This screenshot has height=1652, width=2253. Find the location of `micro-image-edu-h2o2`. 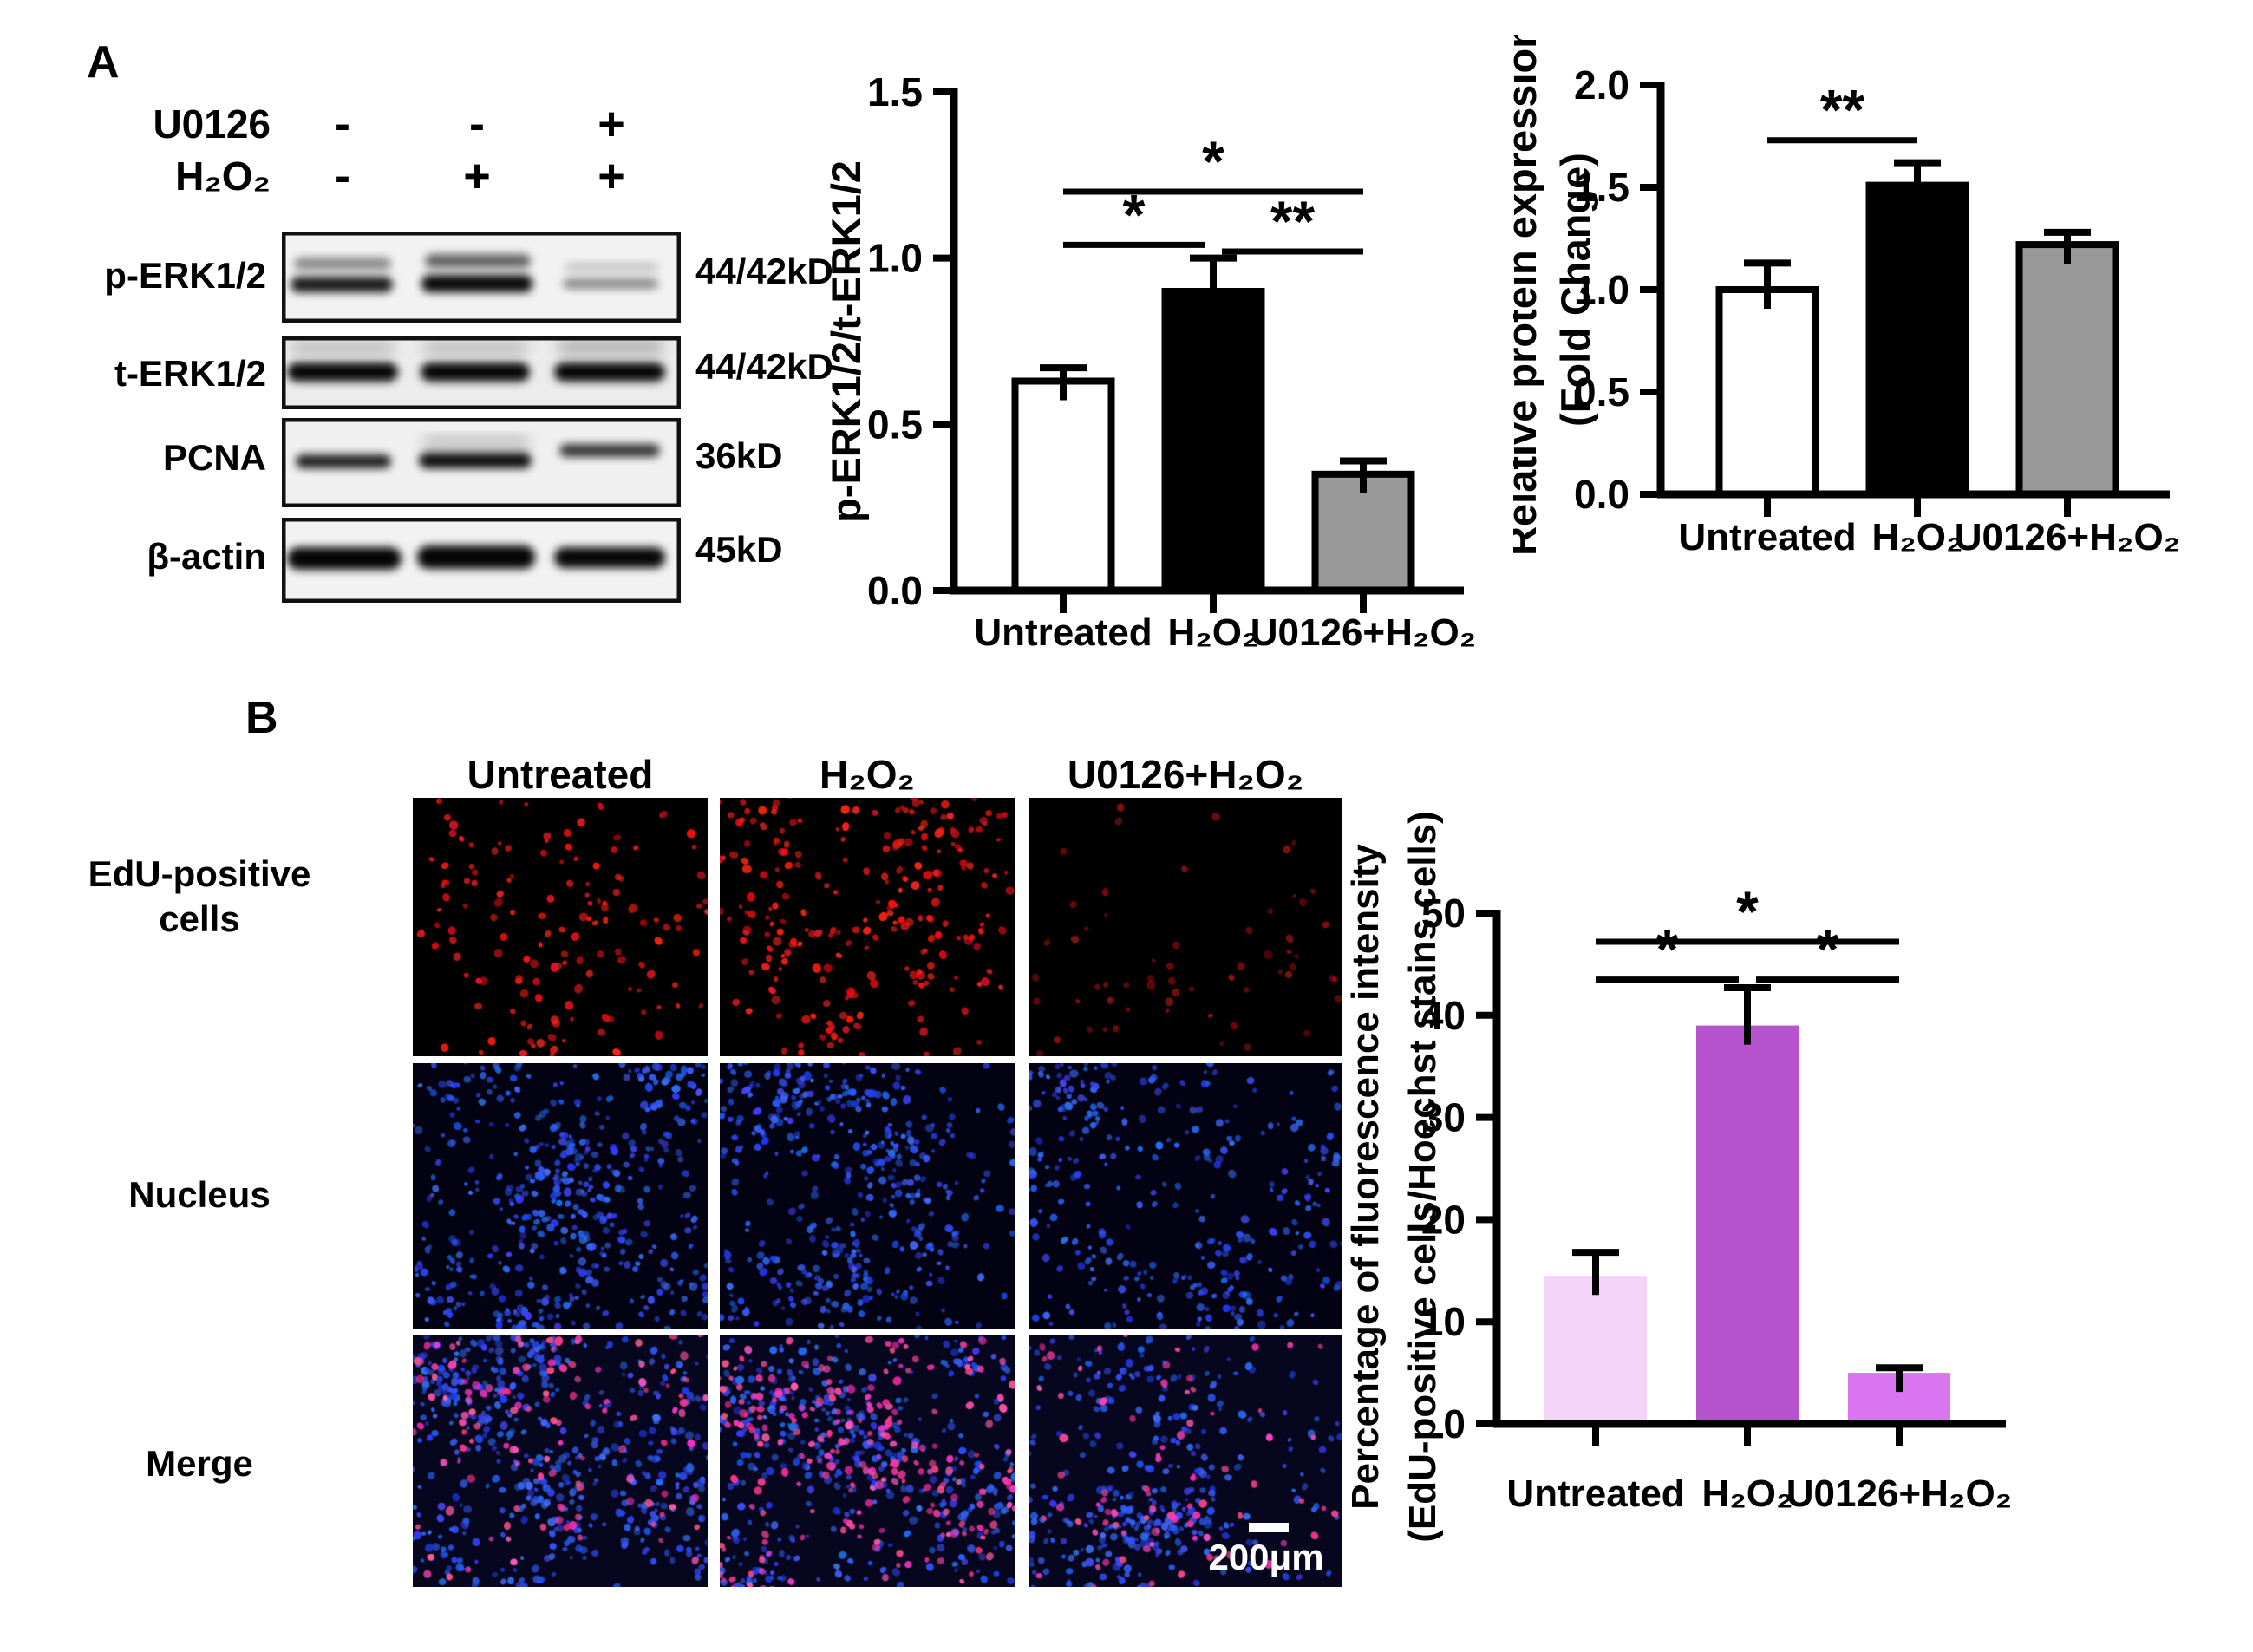

micro-image-edu-h2o2 is located at coordinates (867, 927).